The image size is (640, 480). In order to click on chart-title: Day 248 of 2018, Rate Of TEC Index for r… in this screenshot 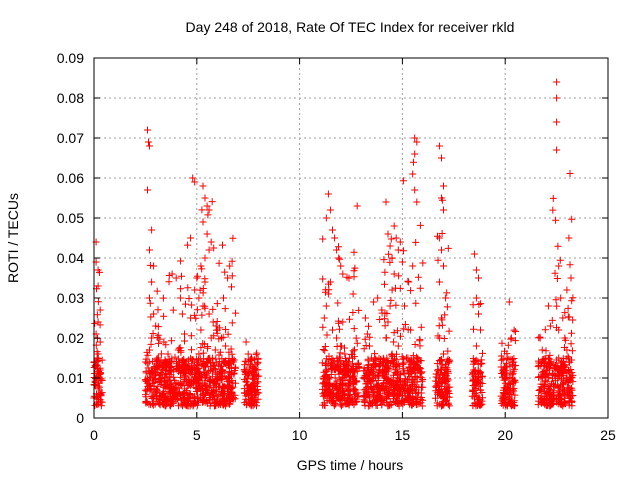, I will do `click(350, 27)`.